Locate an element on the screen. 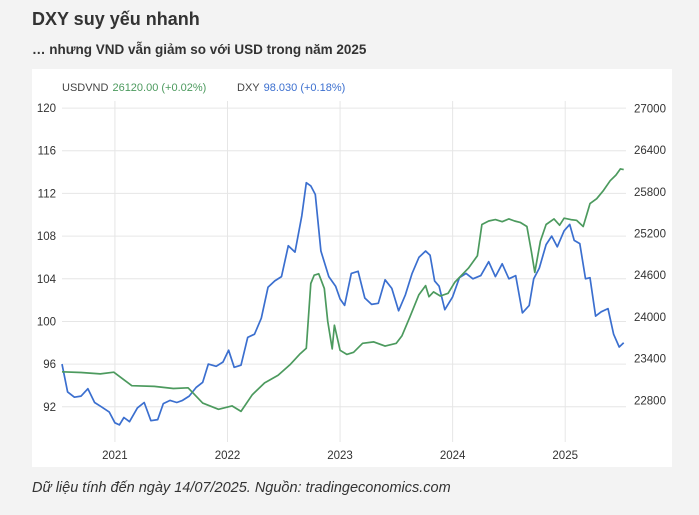  right-tick-label: 27000 is located at coordinates (650, 109).